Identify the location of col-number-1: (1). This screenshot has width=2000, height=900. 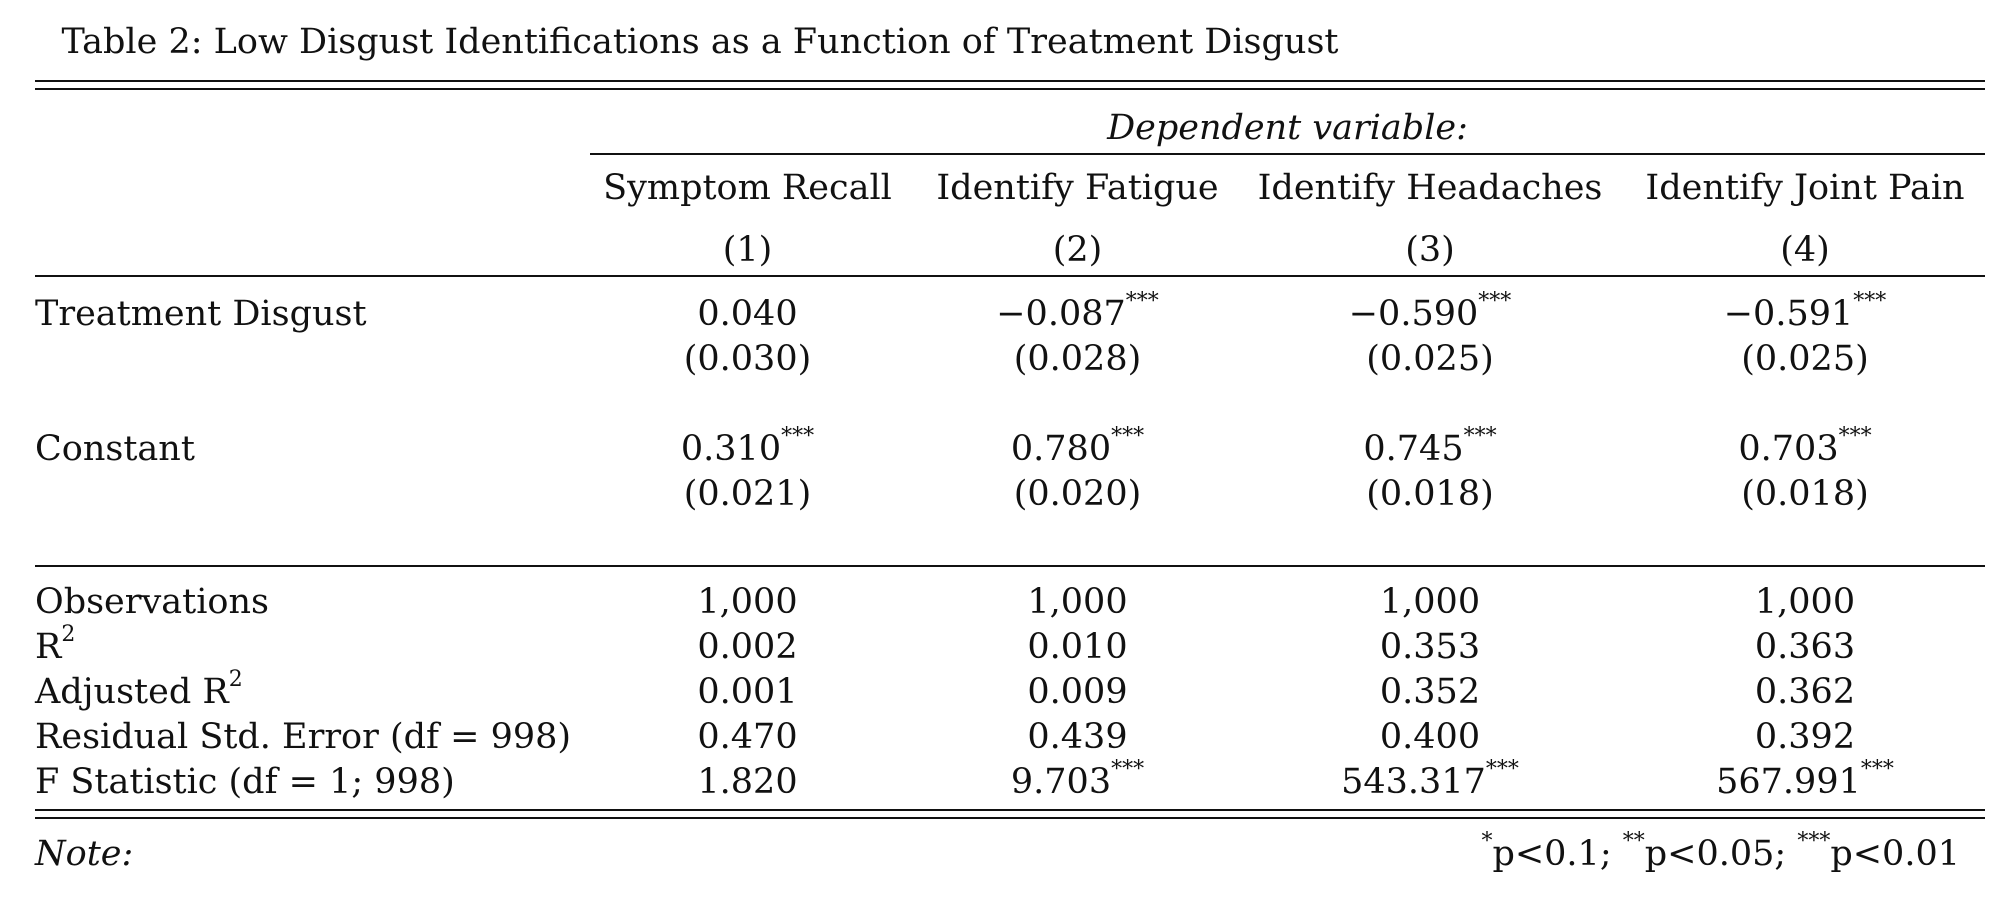
(747, 250).